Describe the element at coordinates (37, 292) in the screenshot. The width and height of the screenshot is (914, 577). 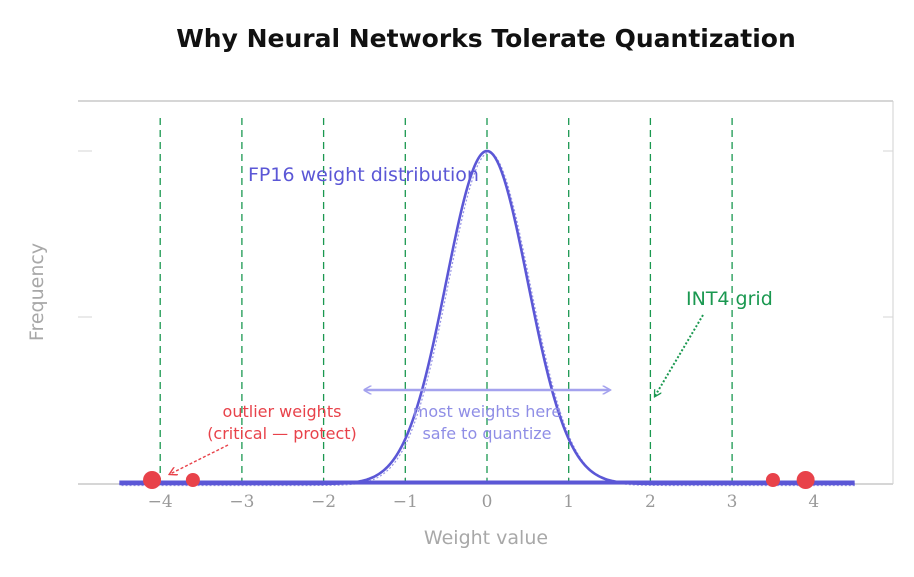
I see `y-axis-label: Frequency` at that location.